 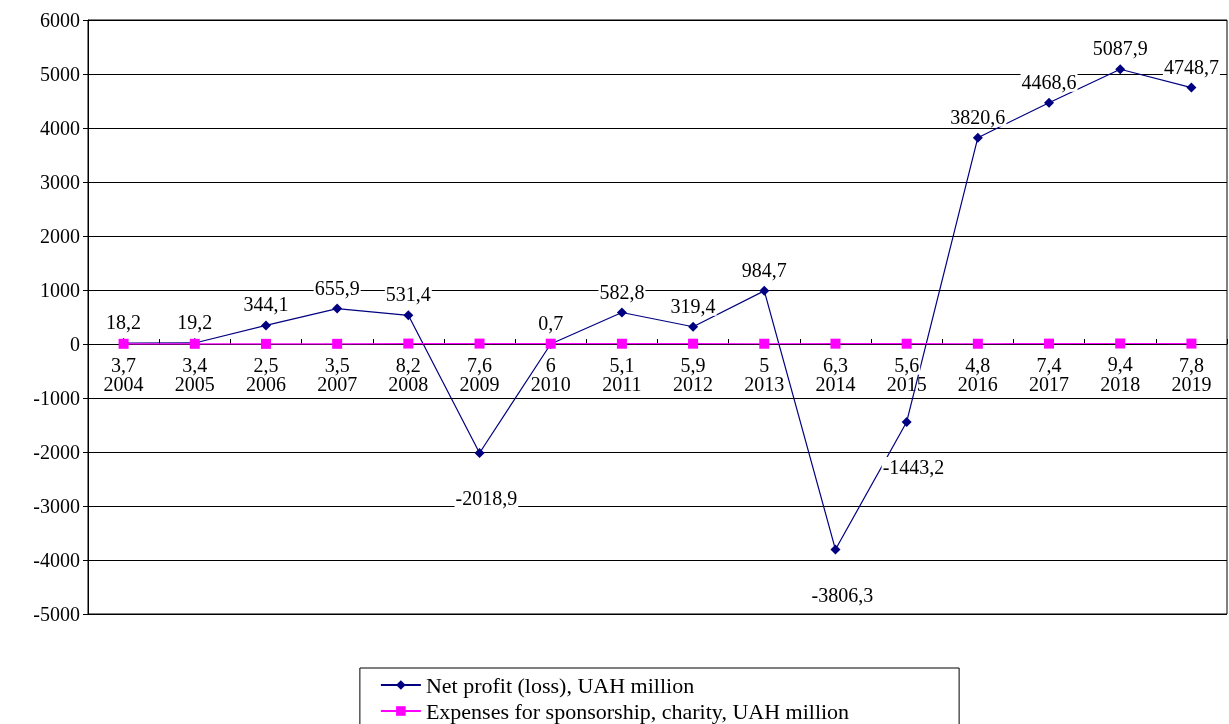 I want to click on y-tick-label: 0, so click(x=75, y=344).